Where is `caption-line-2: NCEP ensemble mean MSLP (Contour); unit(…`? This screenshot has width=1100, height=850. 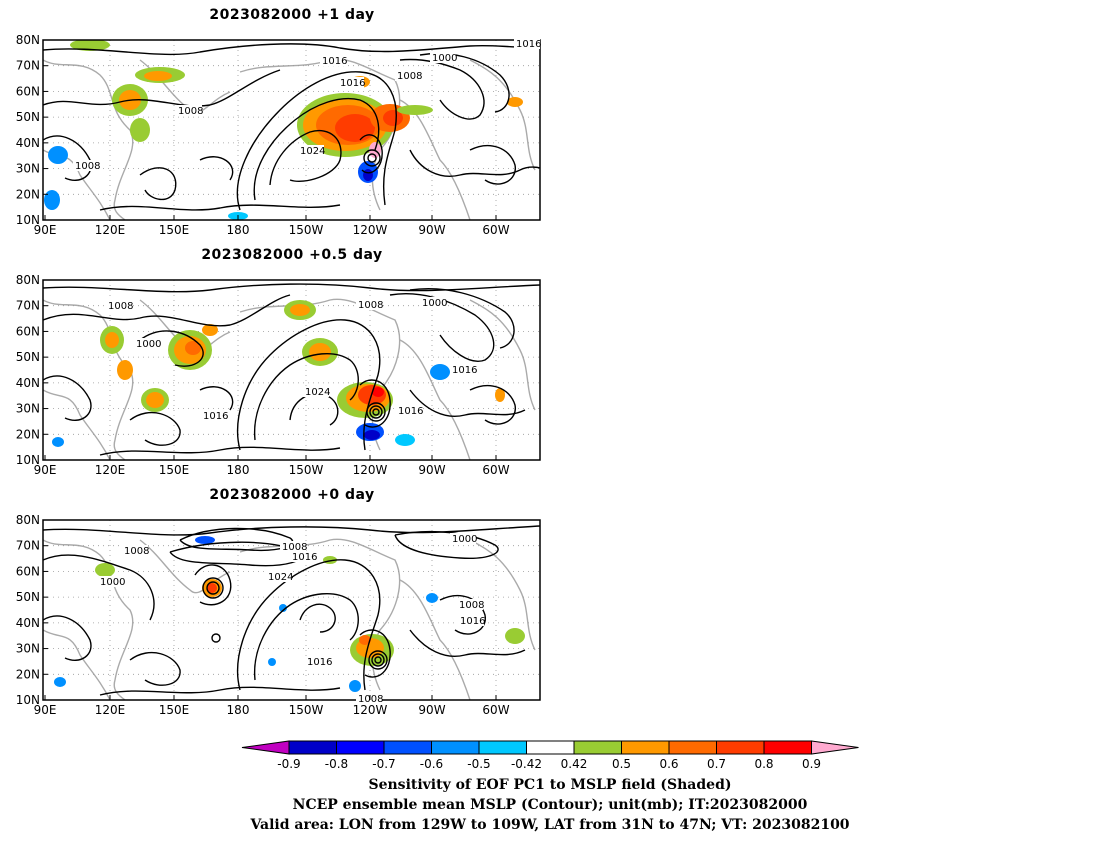 caption-line-2: NCEP ensemble mean MSLP (Contour); unit(… is located at coordinates (550, 805).